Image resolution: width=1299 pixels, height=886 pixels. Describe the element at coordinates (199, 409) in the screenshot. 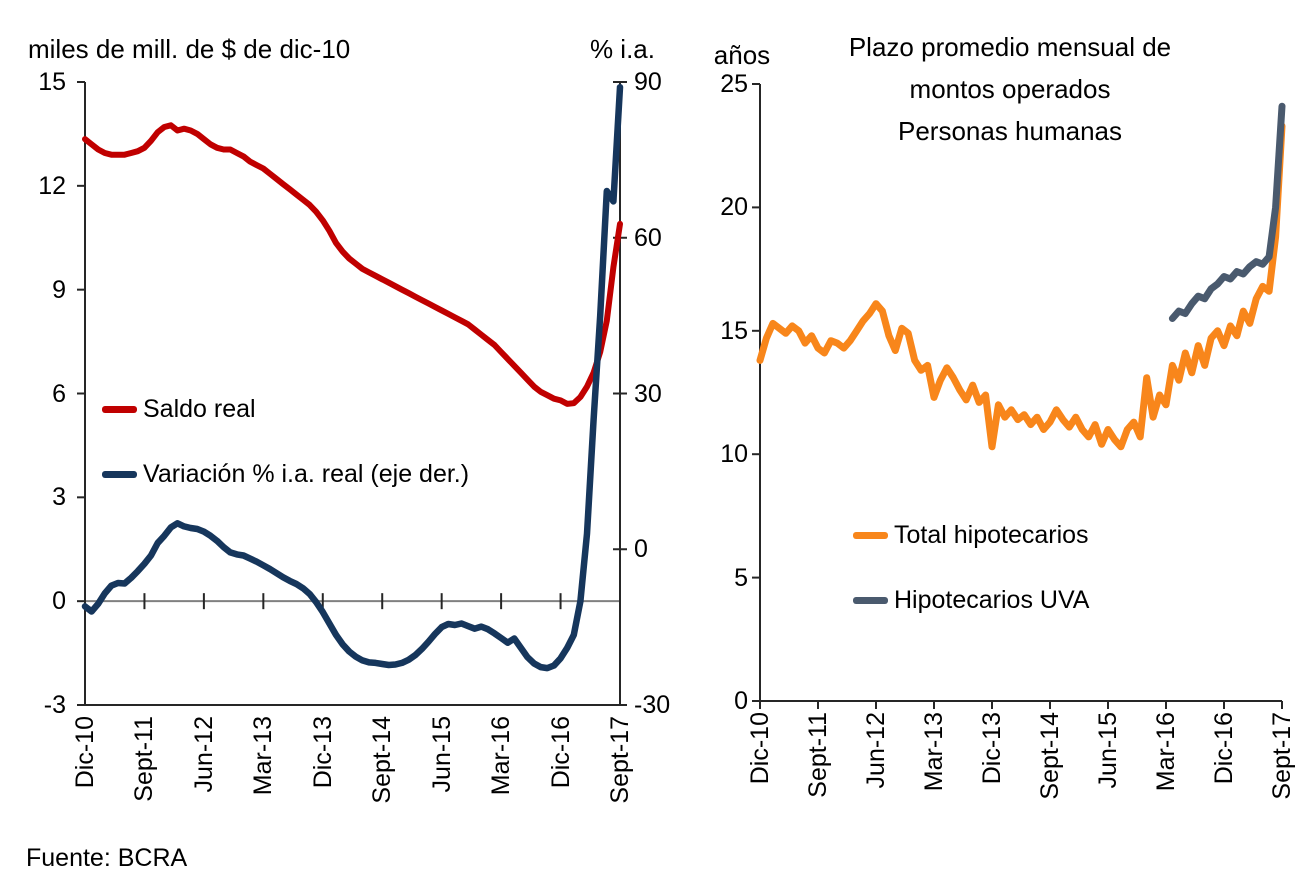

I see `legend-label-saldo-real: Saldo real` at that location.